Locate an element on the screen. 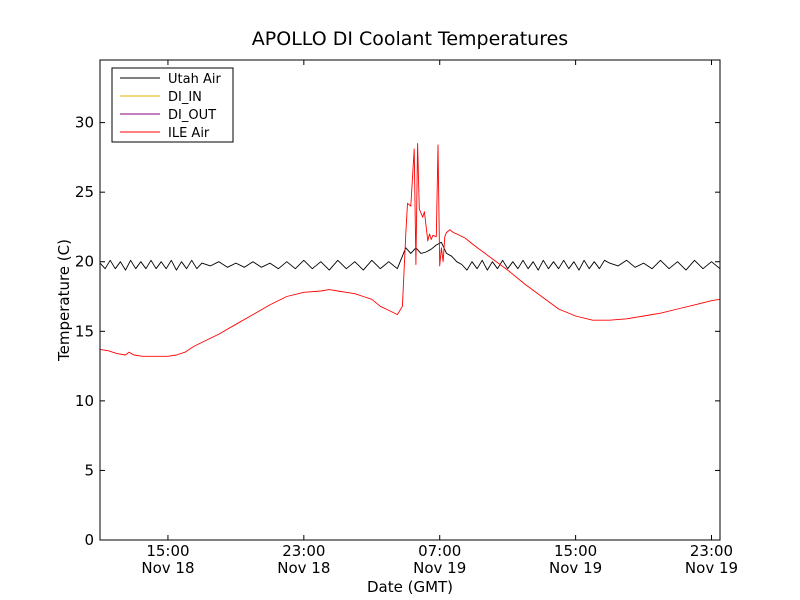  x-tick-date-1: Nov 18 is located at coordinates (303, 568).